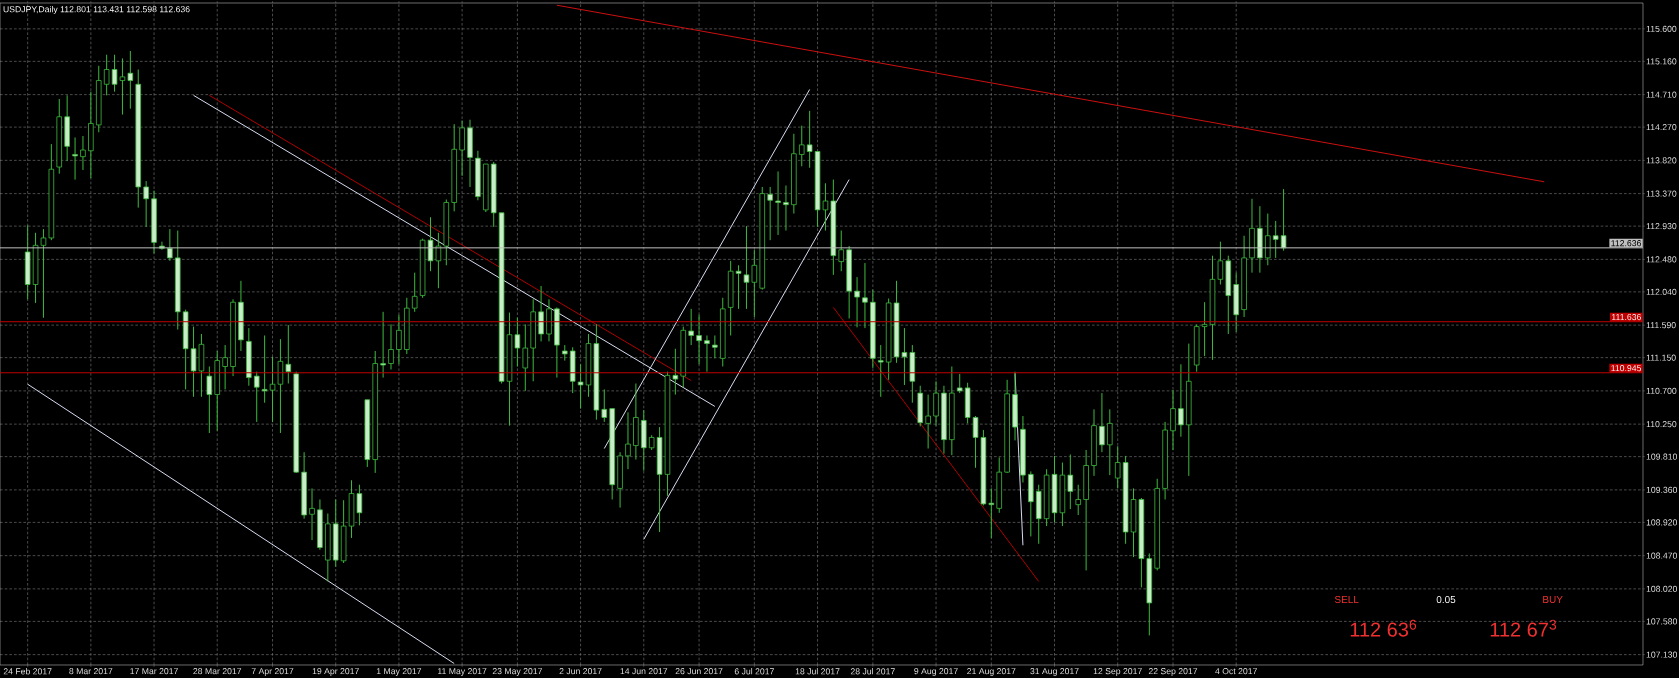 This screenshot has height=678, width=1679. Describe the element at coordinates (1662, 621) in the screenshot. I see `y-tick-label: 107.580` at that location.